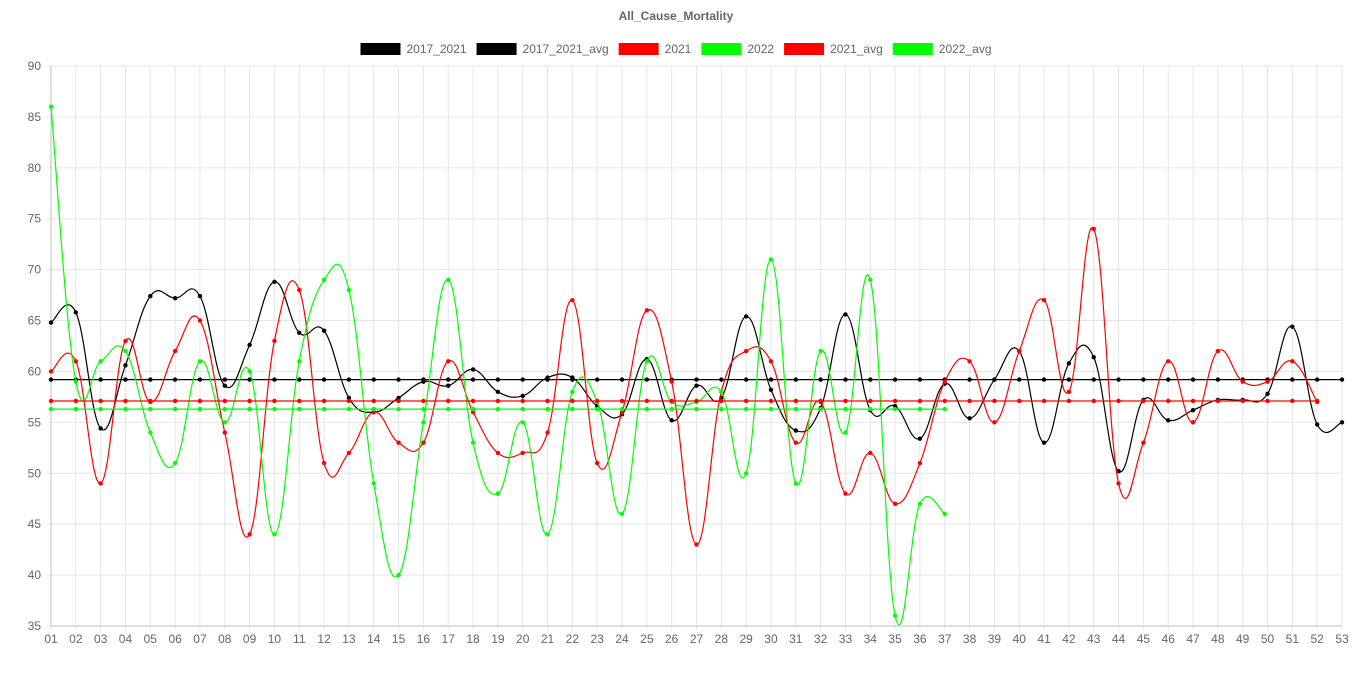  What do you see at coordinates (737, 49) in the screenshot?
I see `legend-item-2022: 2022` at bounding box center [737, 49].